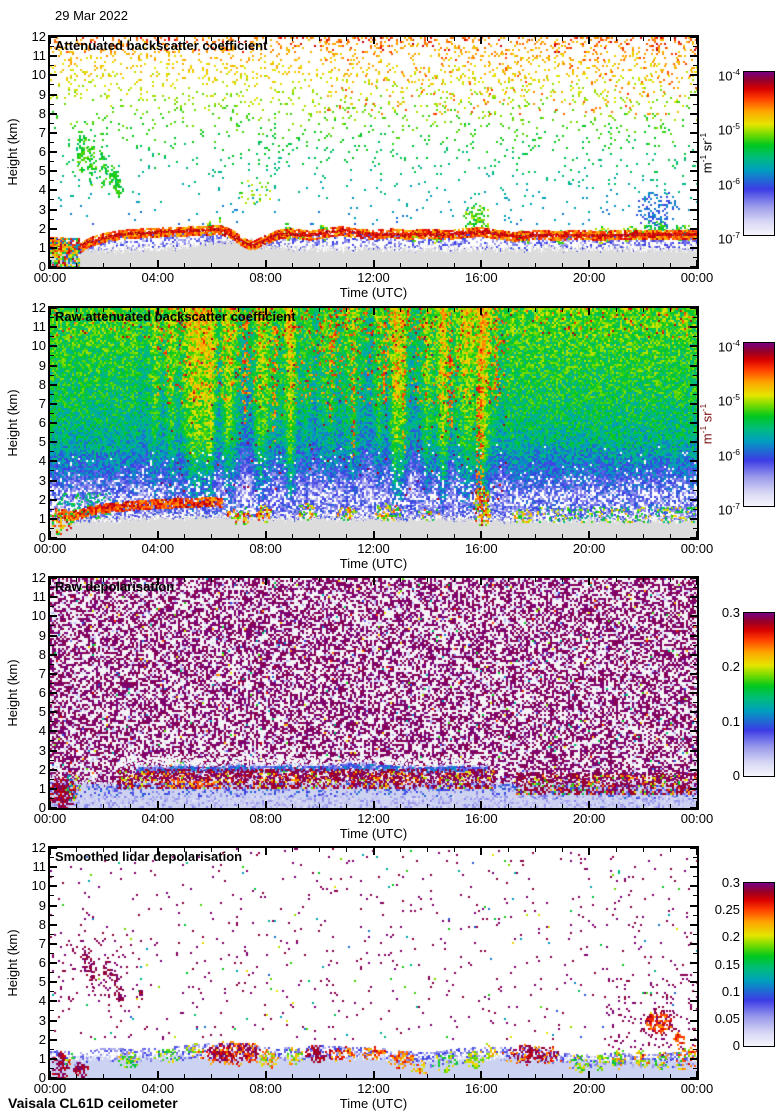  What do you see at coordinates (42, 365) in the screenshot?
I see `y-tick-label: 9` at bounding box center [42, 365].